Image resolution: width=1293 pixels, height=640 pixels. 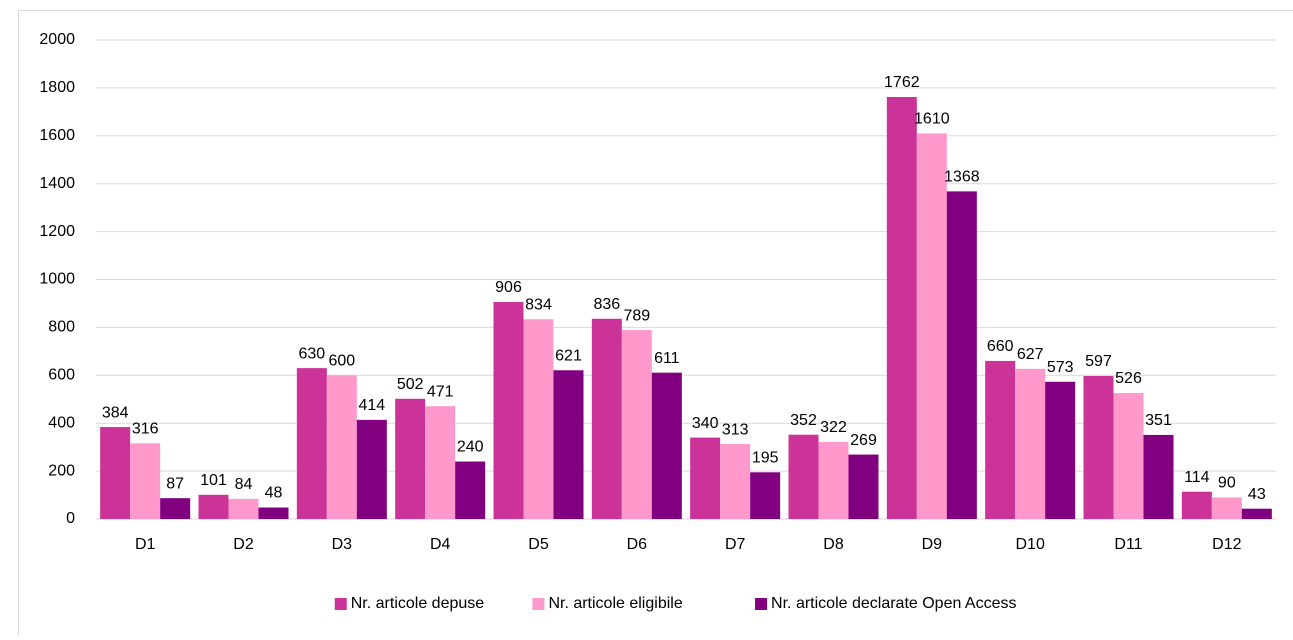 What do you see at coordinates (902, 82) in the screenshot?
I see `data-label: 1762` at bounding box center [902, 82].